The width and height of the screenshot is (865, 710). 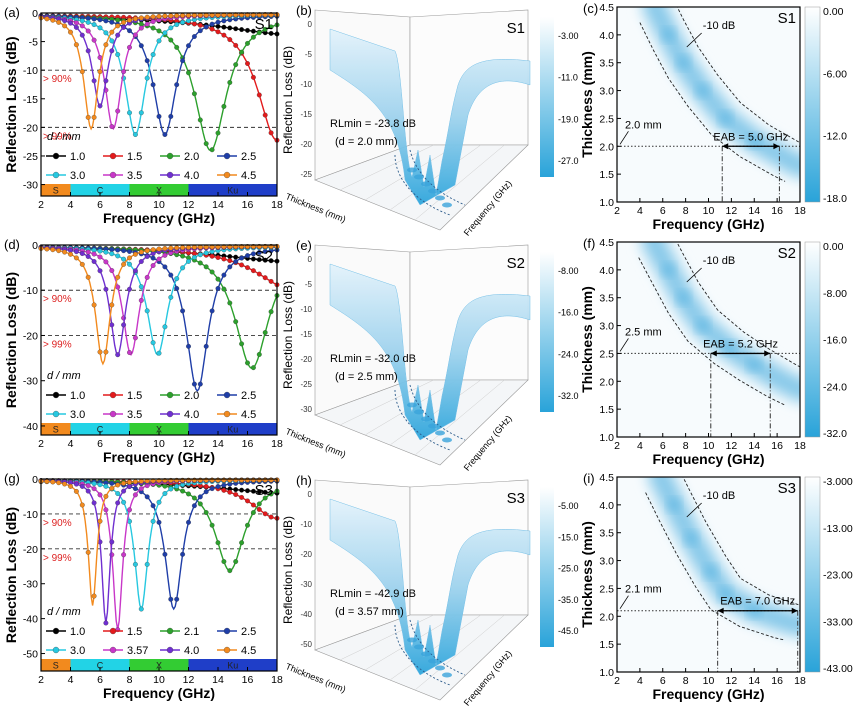 I want to click on floor-grid, so click(x=435, y=412).